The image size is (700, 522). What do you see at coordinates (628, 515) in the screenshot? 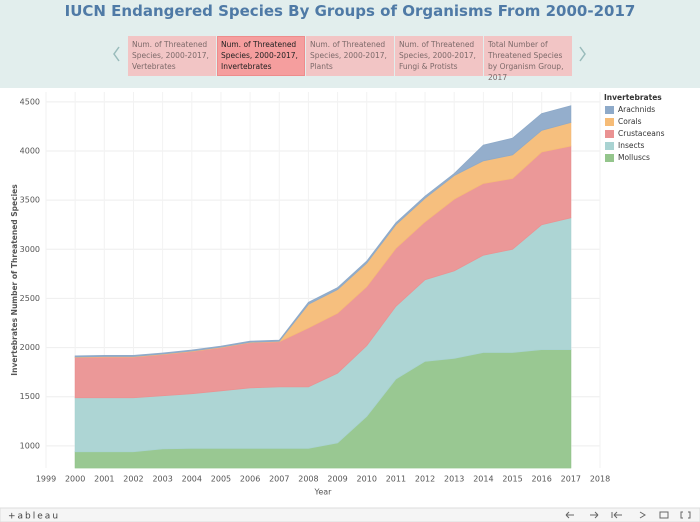
I see `toolbar-icons` at bounding box center [628, 515].